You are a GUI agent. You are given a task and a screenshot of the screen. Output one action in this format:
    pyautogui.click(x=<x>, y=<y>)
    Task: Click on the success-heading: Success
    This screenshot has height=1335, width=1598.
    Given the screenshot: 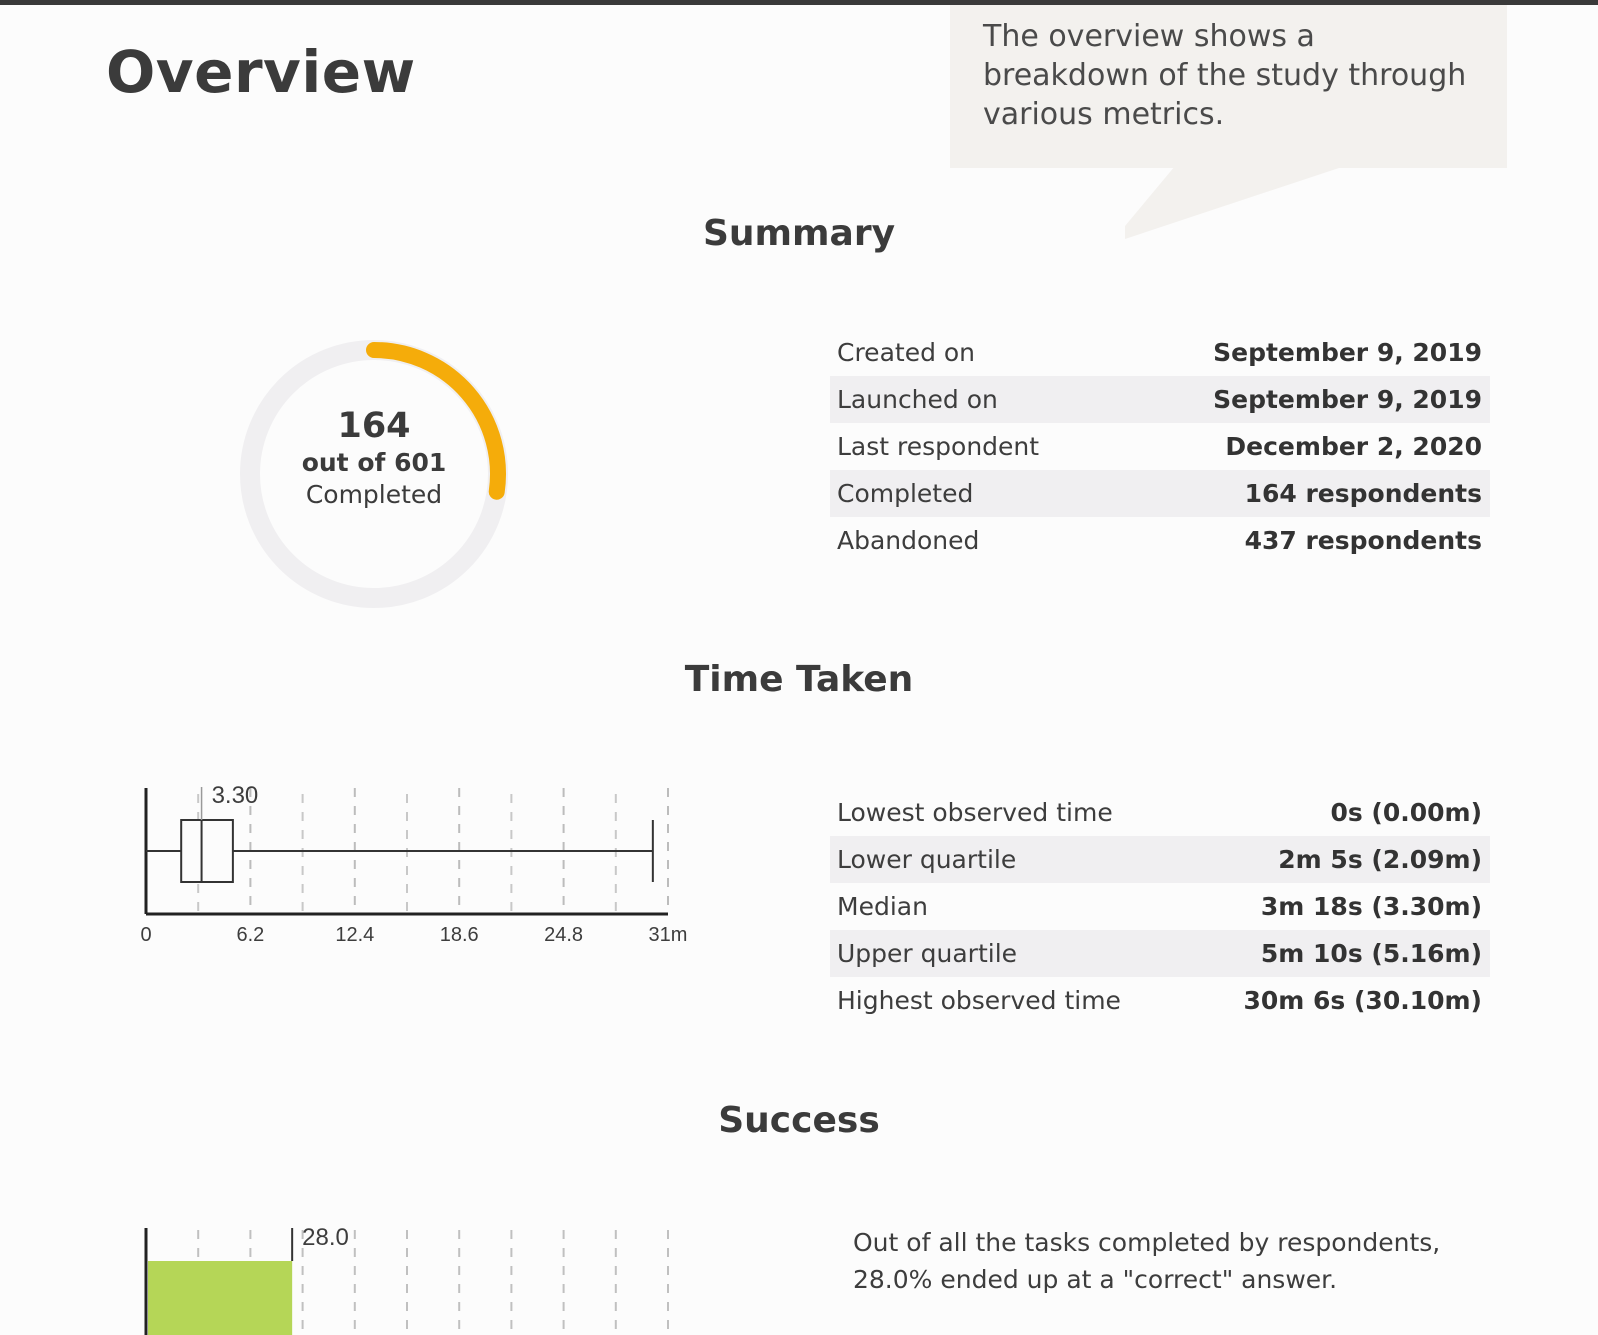 What is the action you would take?
    pyautogui.click(x=799, y=1120)
    